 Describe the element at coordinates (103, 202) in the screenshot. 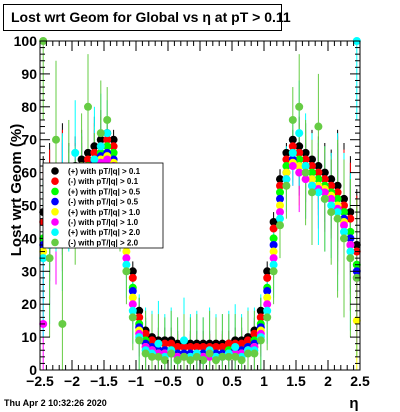

I see `legend-label: (-) with pT/|q| > 0.5` at that location.